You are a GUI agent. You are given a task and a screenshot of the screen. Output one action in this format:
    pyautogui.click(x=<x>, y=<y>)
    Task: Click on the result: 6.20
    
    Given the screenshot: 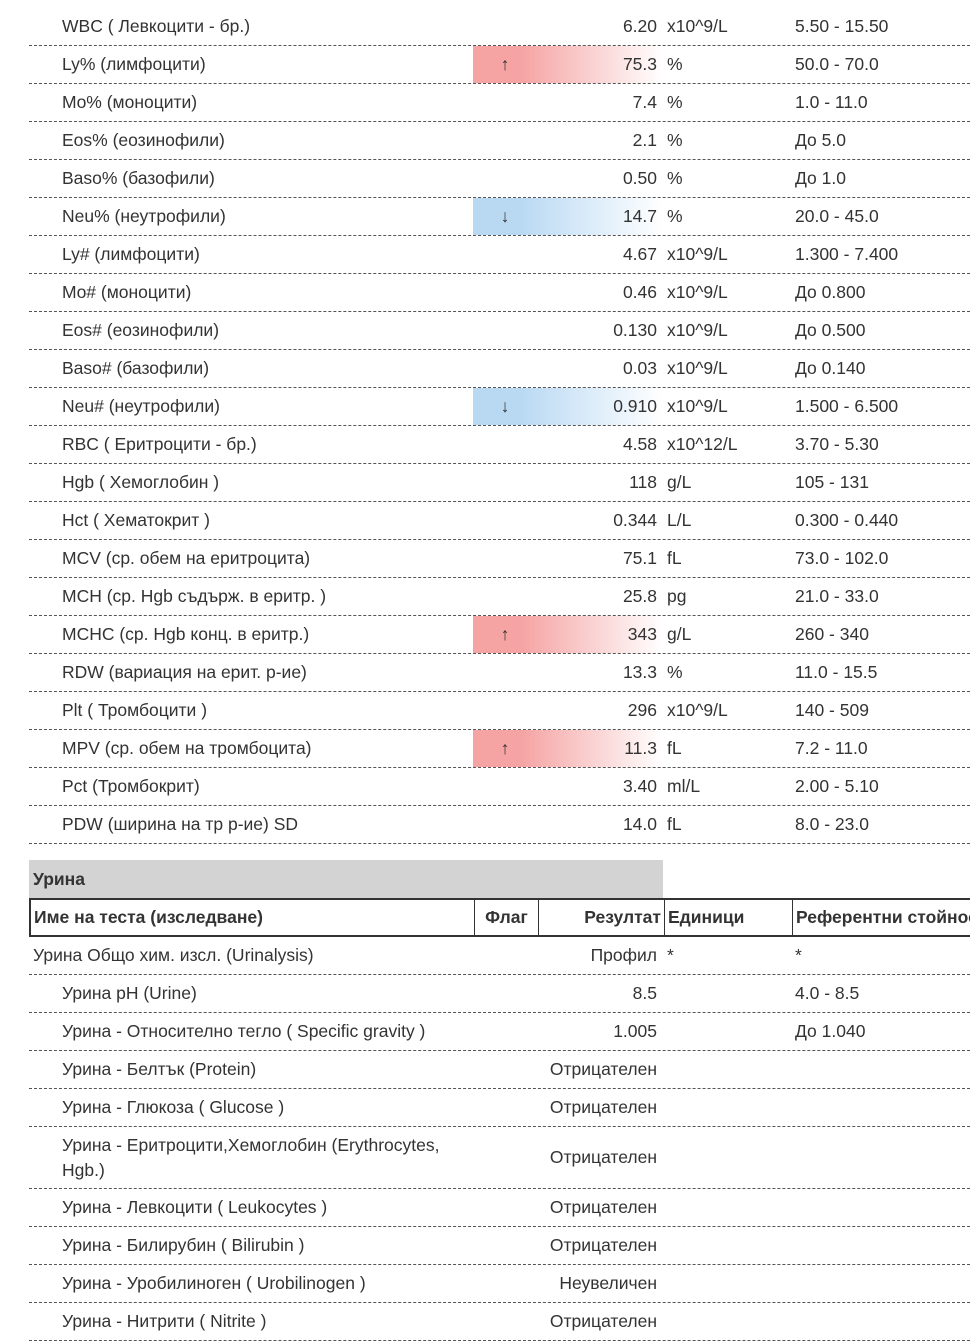 What is the action you would take?
    pyautogui.click(x=639, y=26)
    